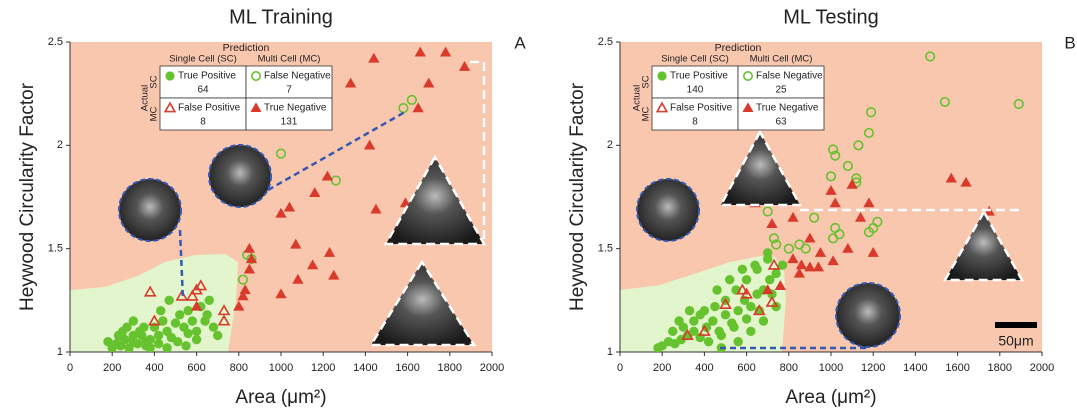  I want to click on x-tick-label: 1400, so click(915, 368).